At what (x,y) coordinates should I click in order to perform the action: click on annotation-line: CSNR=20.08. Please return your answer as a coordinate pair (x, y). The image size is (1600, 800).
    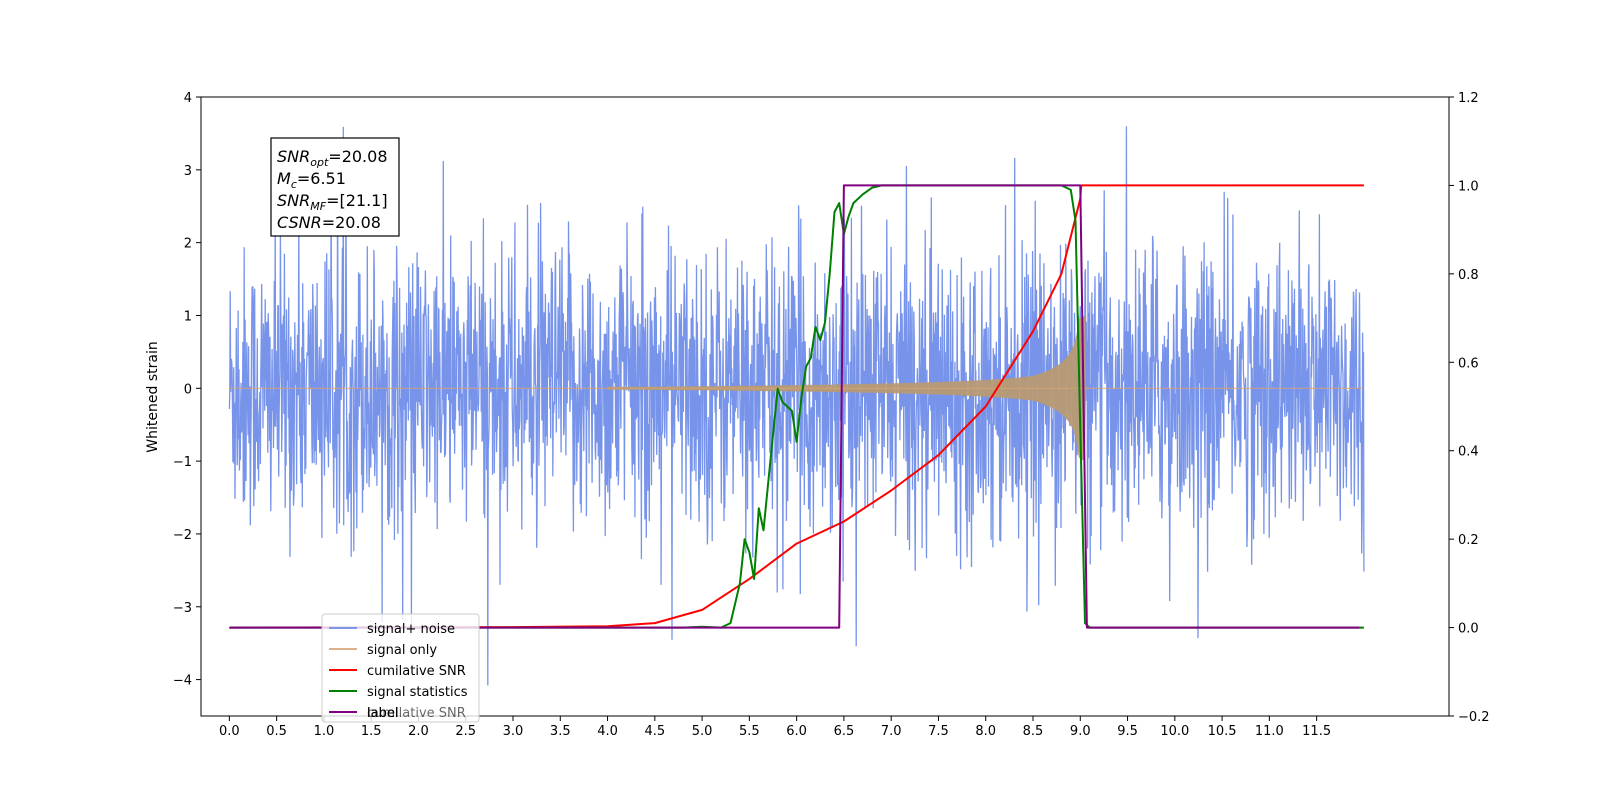
    Looking at the image, I should click on (329, 222).